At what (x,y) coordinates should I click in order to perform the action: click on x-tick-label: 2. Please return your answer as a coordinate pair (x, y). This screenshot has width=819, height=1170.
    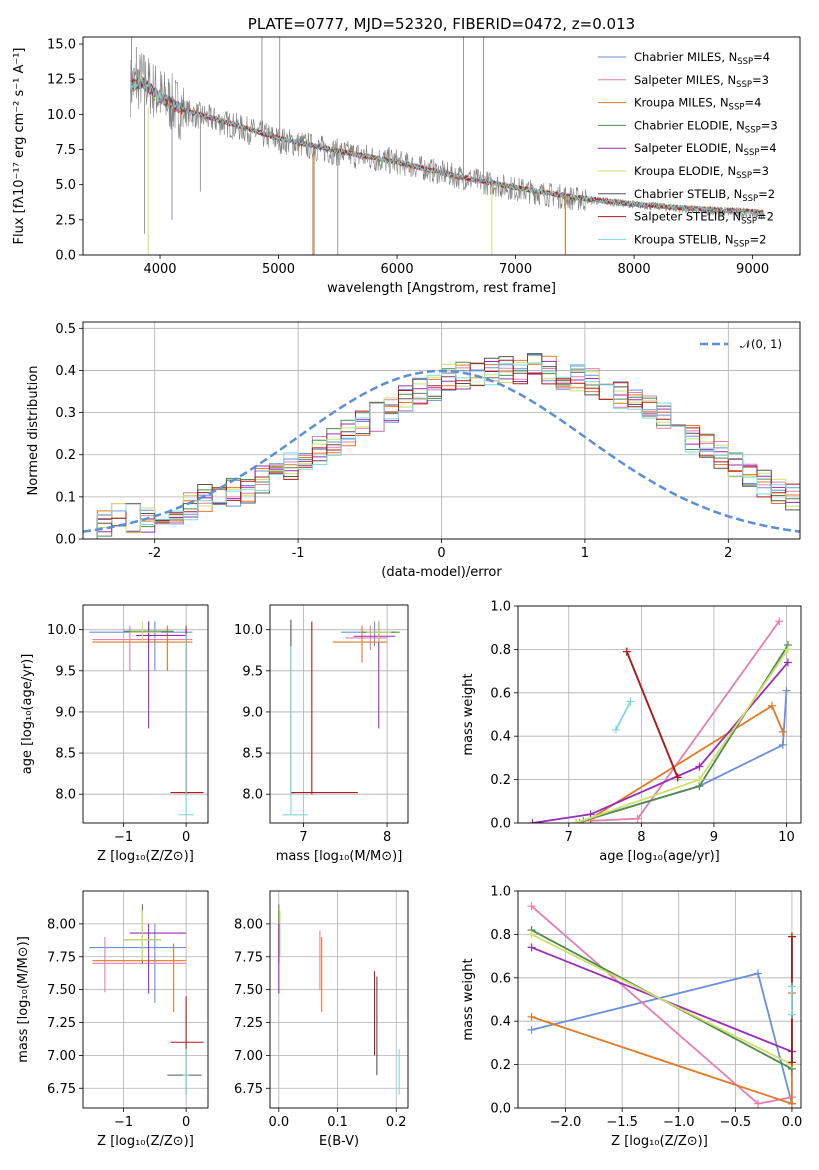
    Looking at the image, I should click on (728, 553).